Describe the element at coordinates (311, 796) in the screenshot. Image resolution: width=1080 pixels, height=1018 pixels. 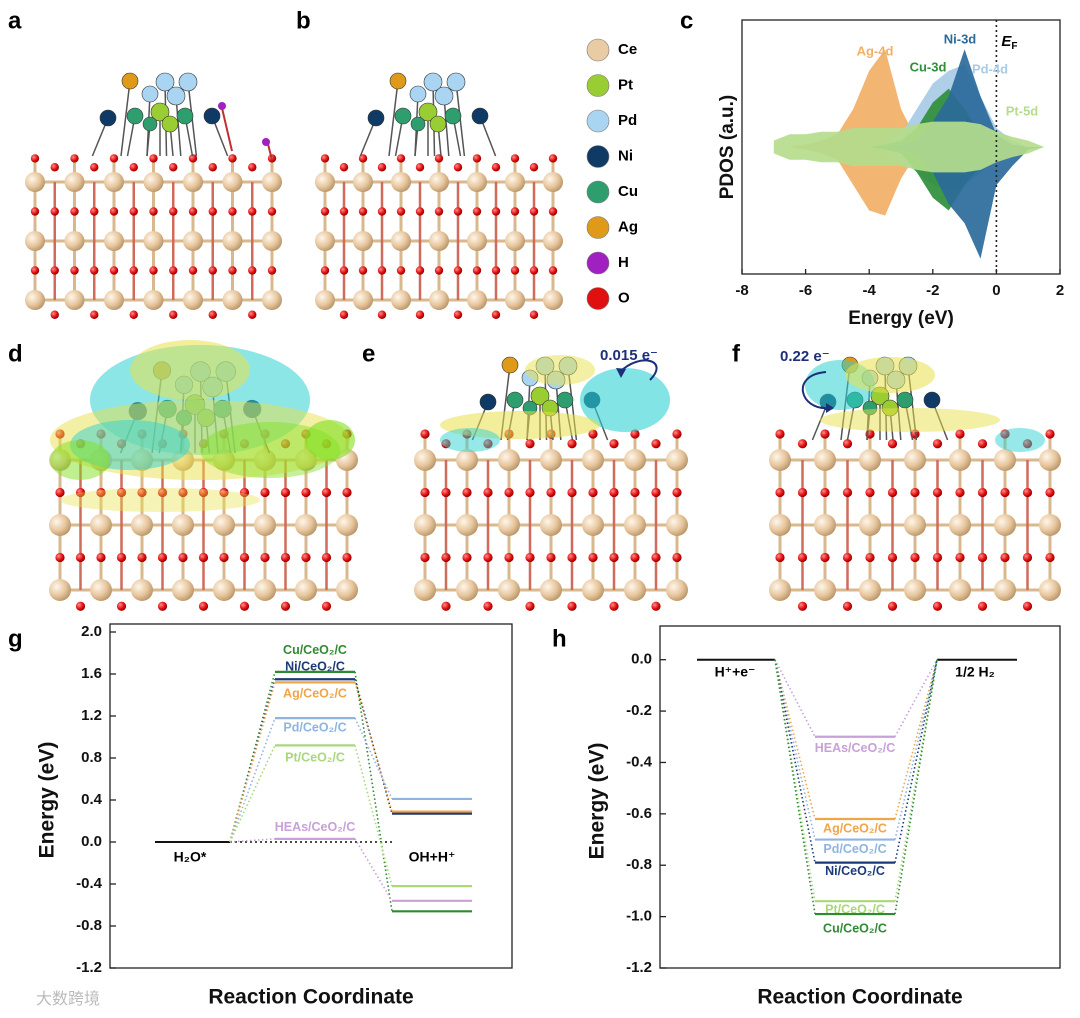
I see `plot-frame` at that location.